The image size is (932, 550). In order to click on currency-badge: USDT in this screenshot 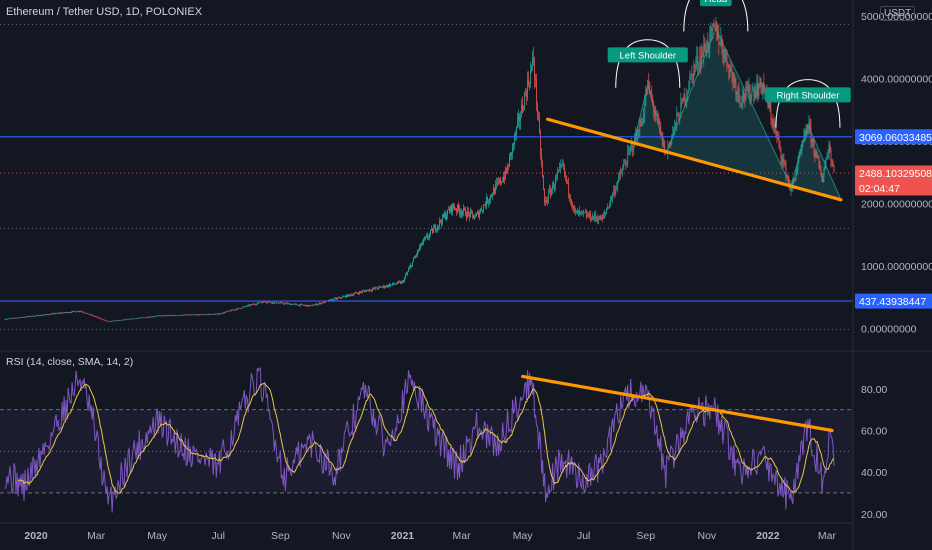, I will do `click(898, 13)`.